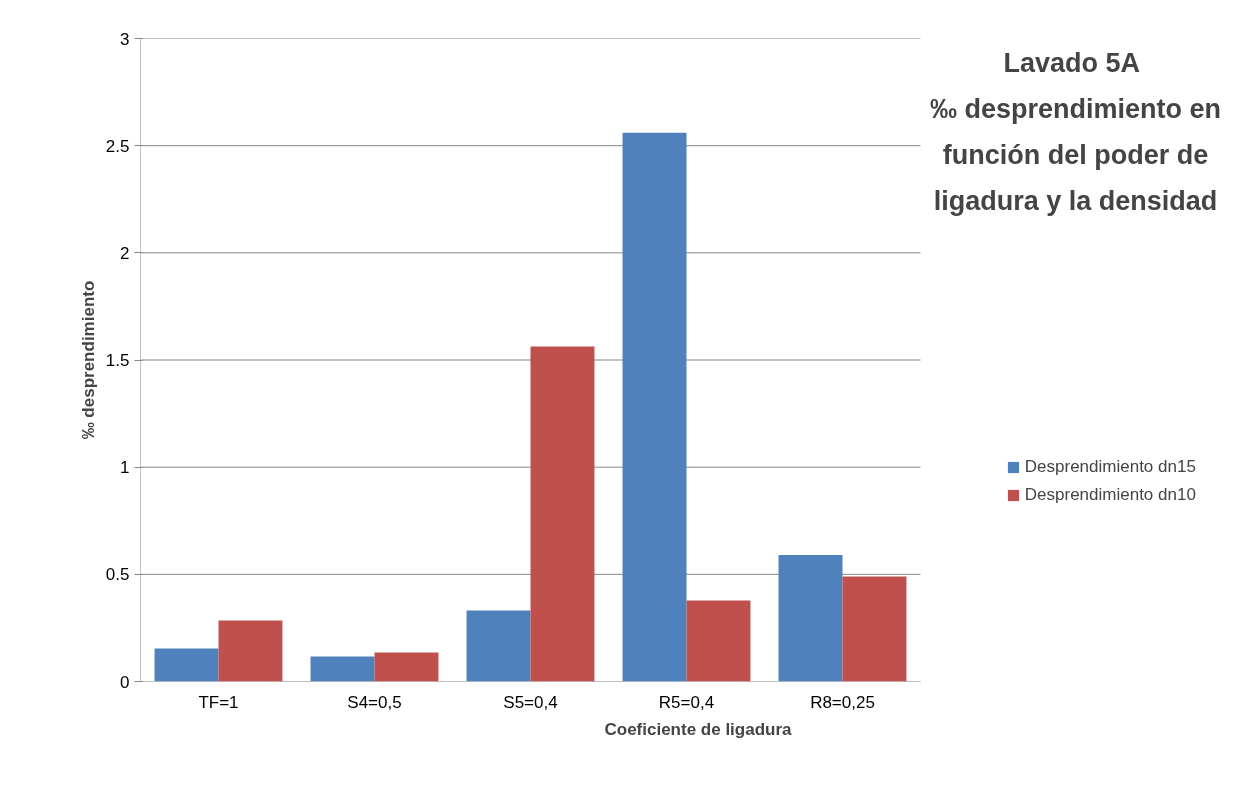 Image resolution: width=1260 pixels, height=796 pixels. Describe the element at coordinates (125, 682) in the screenshot. I see `y-tick-label: 0` at that location.